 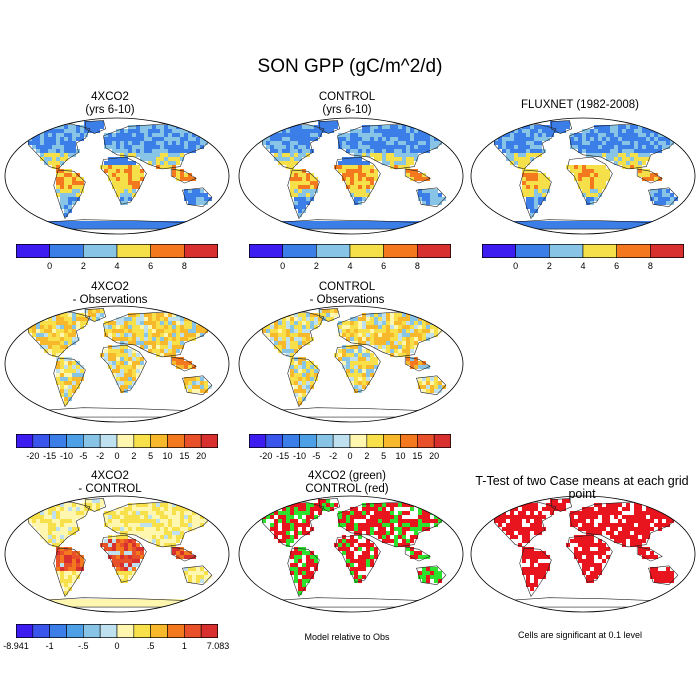 What do you see at coordinates (347, 637) in the screenshot?
I see `note-model-relative: Model relative to Obs` at bounding box center [347, 637].